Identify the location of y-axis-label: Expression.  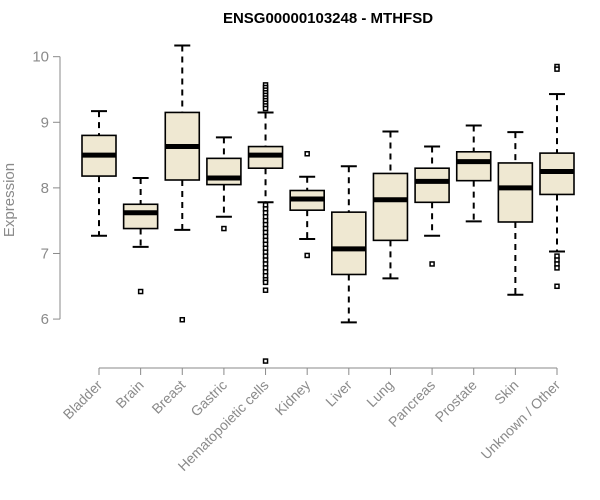
(9, 200).